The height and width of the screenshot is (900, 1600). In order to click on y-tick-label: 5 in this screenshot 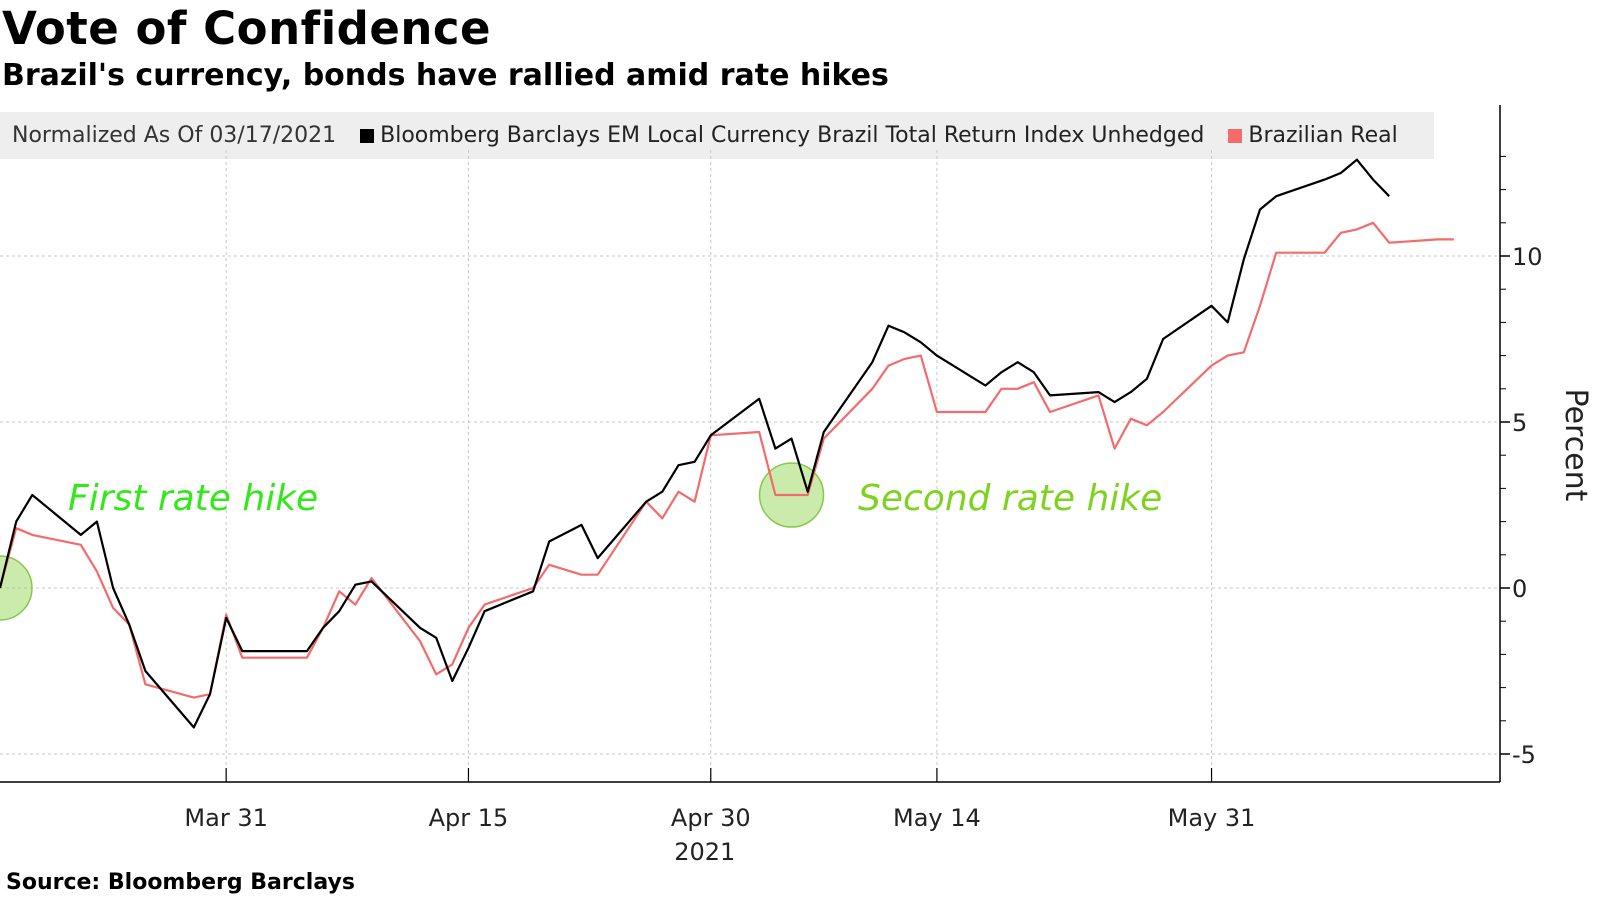, I will do `click(1519, 423)`.